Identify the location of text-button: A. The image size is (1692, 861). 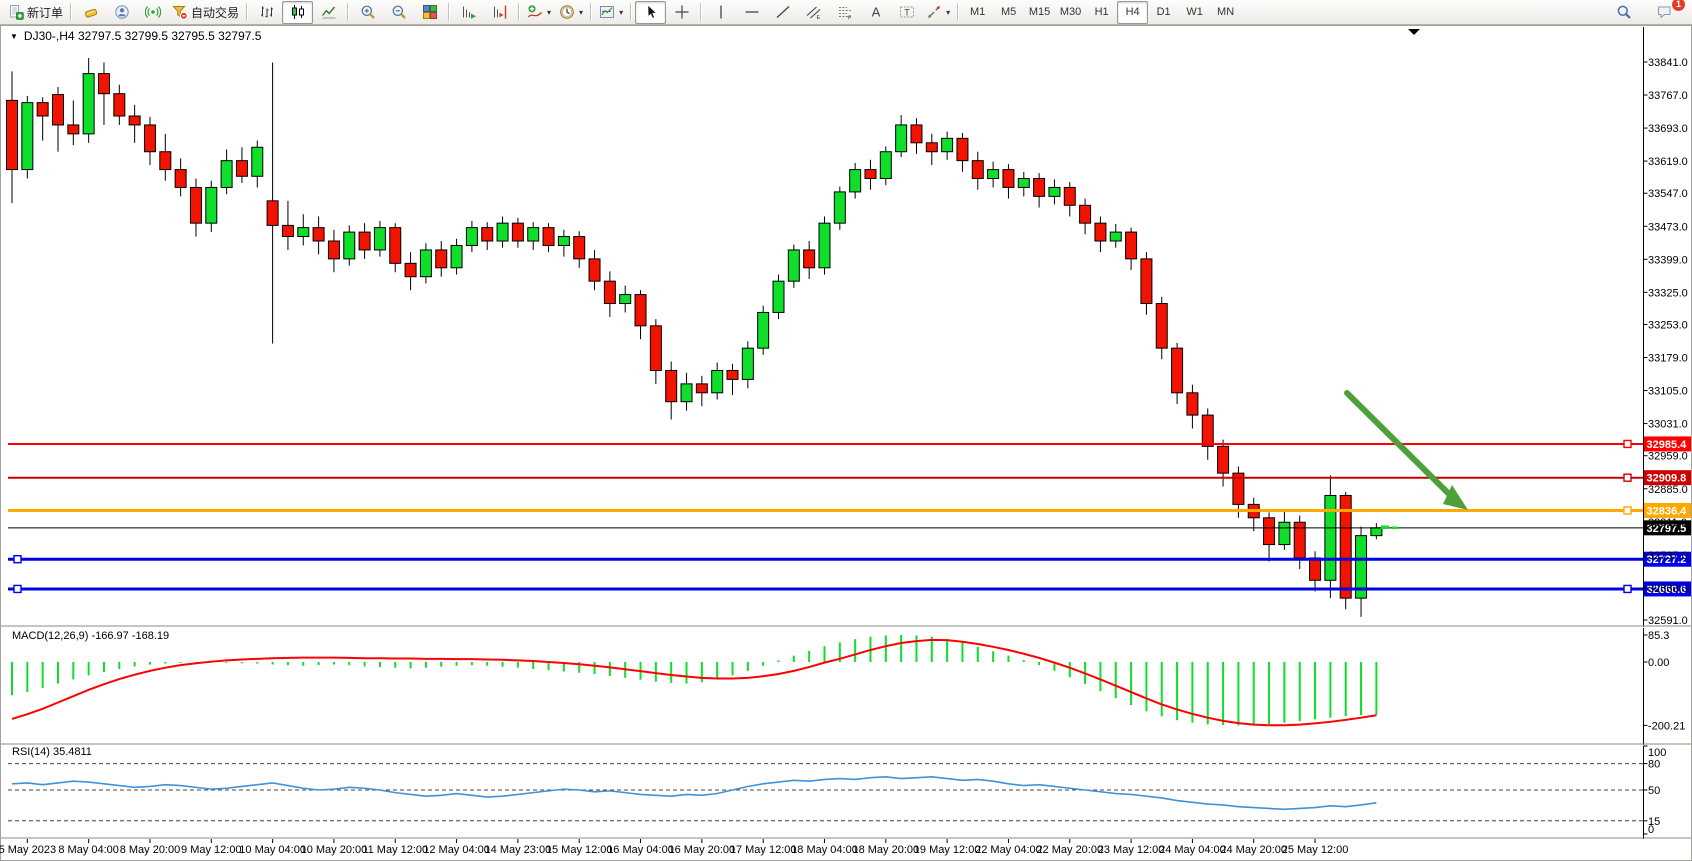
(875, 12).